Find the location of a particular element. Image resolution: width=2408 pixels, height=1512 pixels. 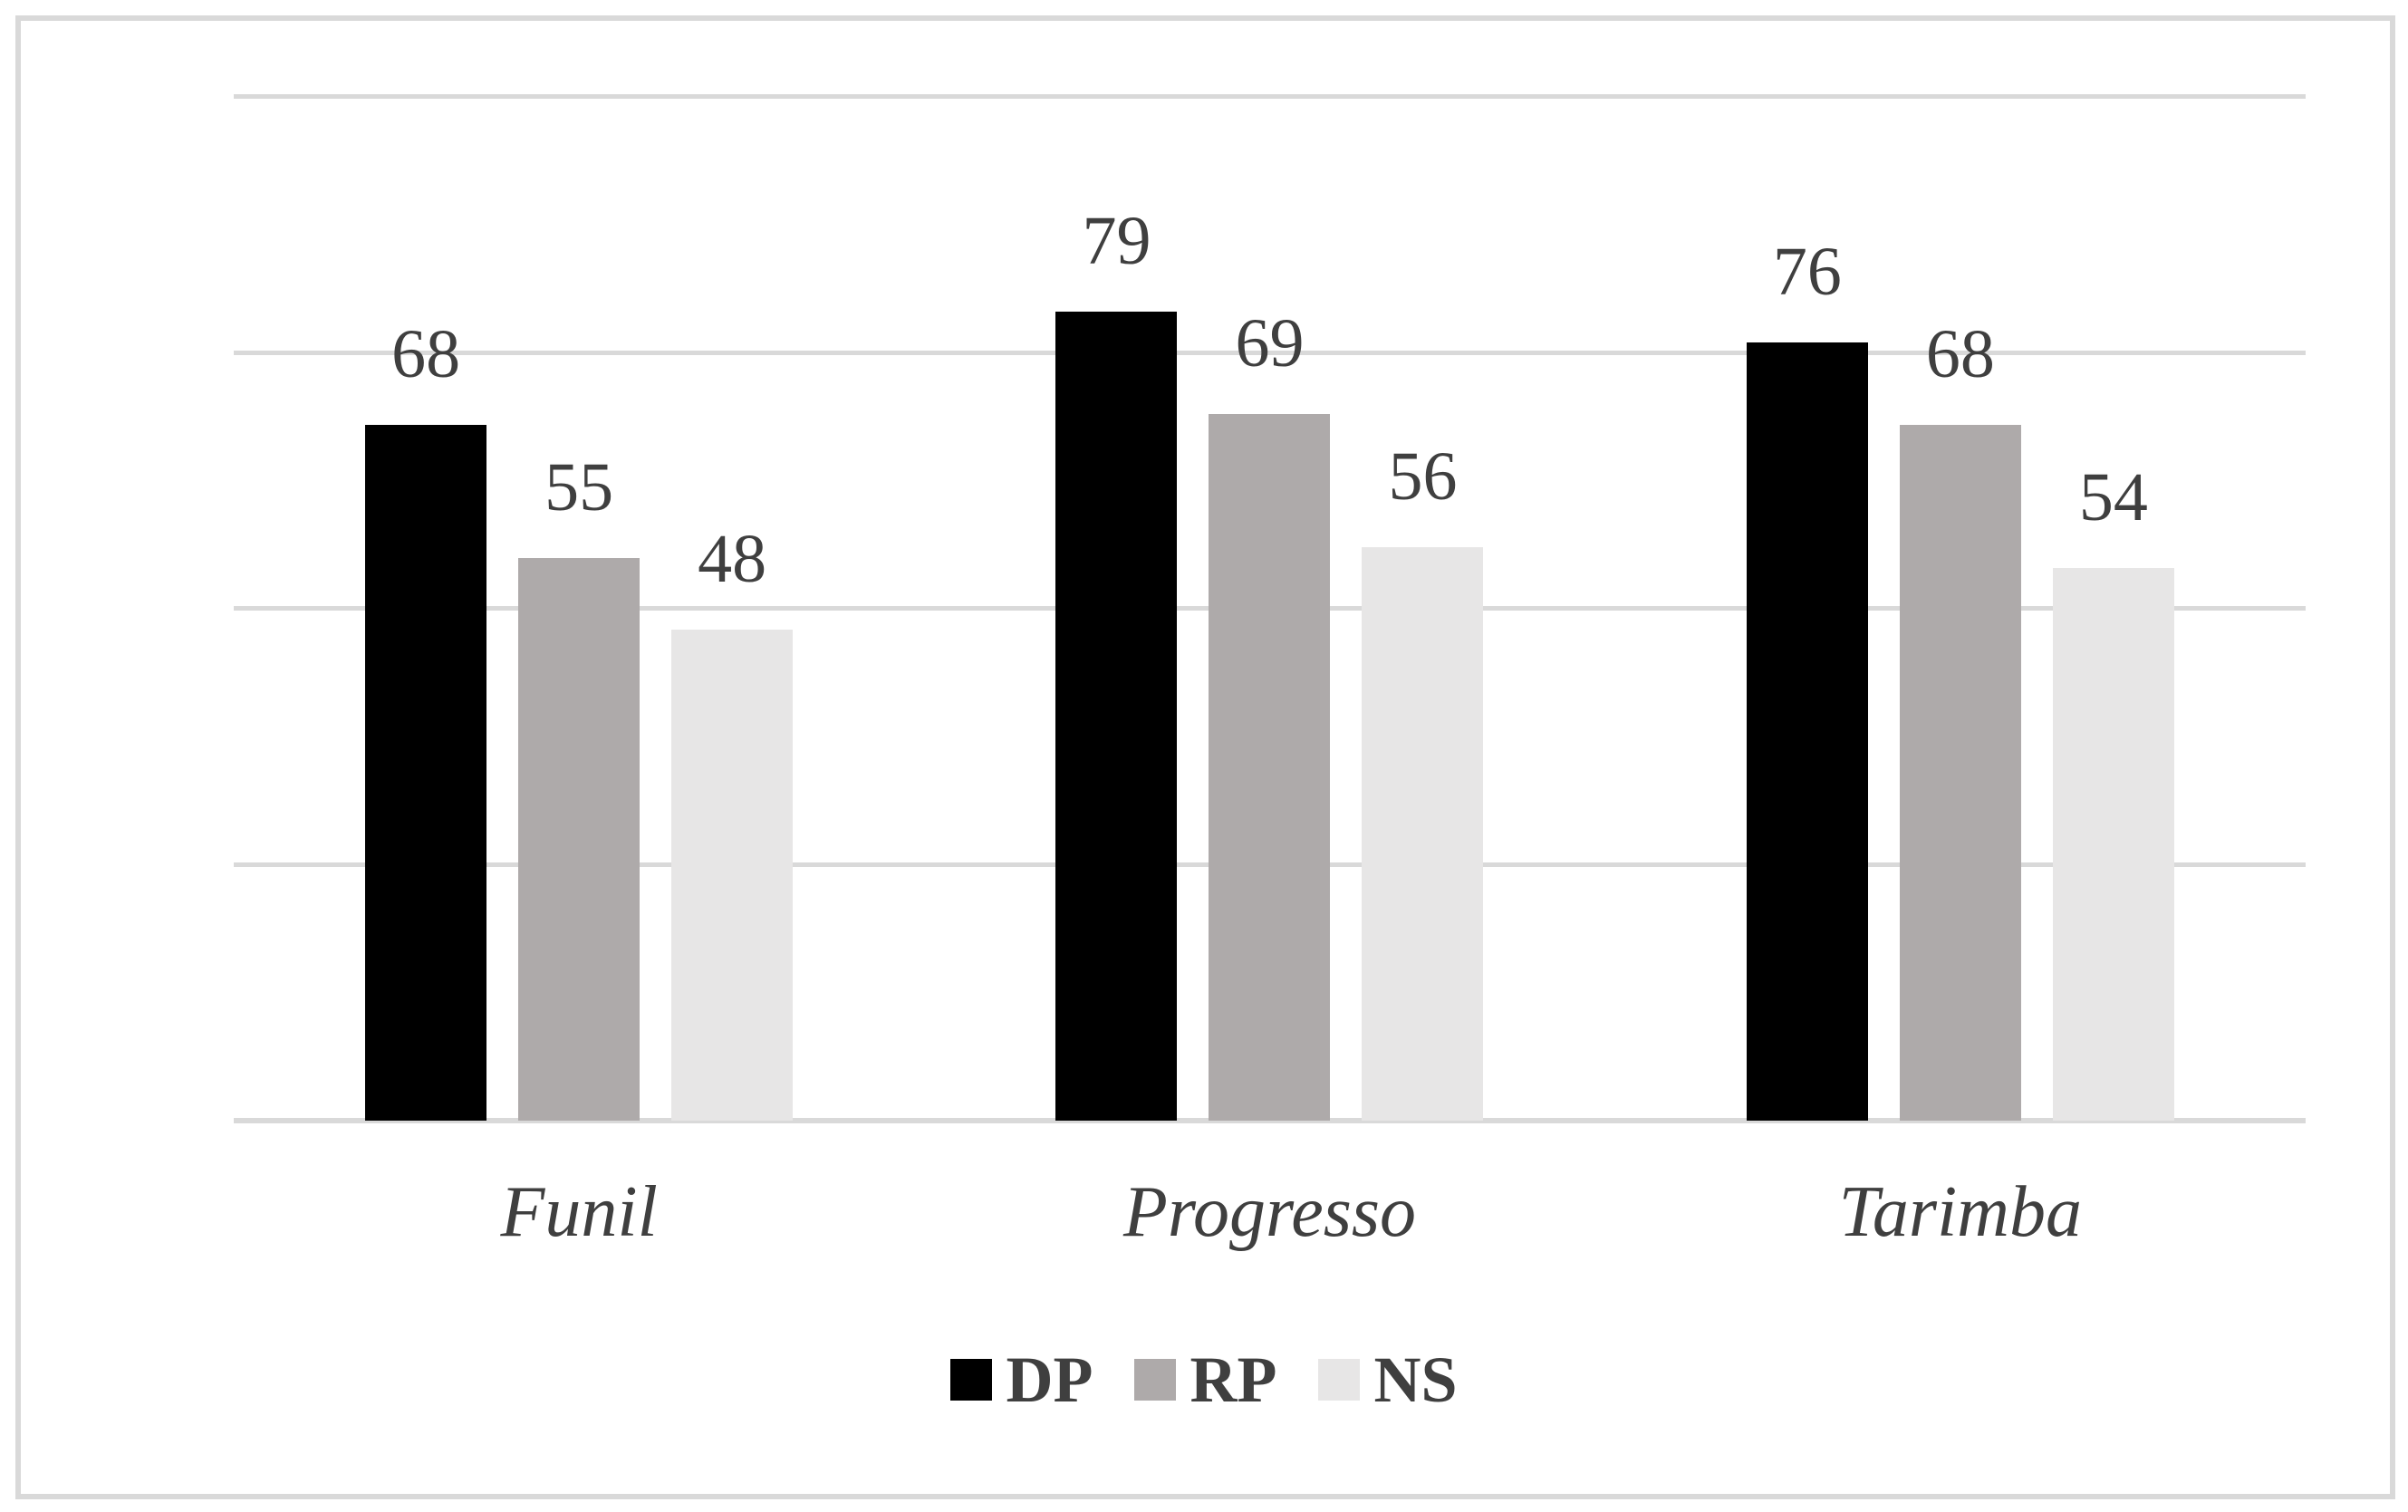

bar-rp-tarimba: 68 is located at coordinates (1960, 720).